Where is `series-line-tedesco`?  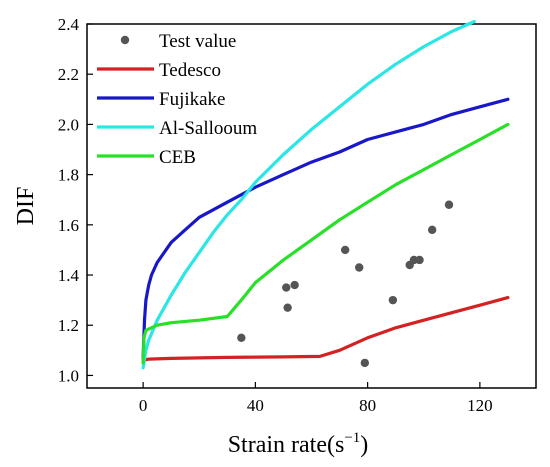 series-line-tedesco is located at coordinates (325, 329).